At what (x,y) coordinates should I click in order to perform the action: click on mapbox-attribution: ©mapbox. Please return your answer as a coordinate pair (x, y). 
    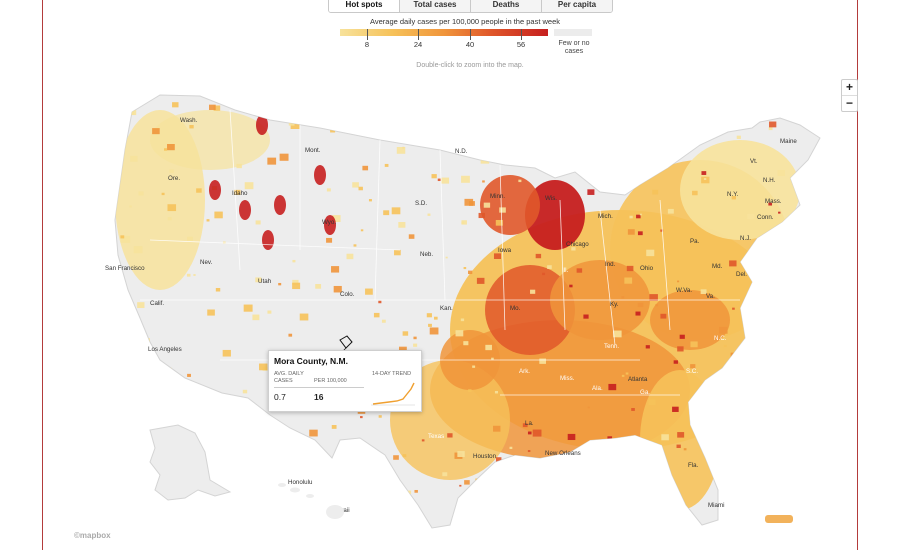
    Looking at the image, I should click on (92, 535).